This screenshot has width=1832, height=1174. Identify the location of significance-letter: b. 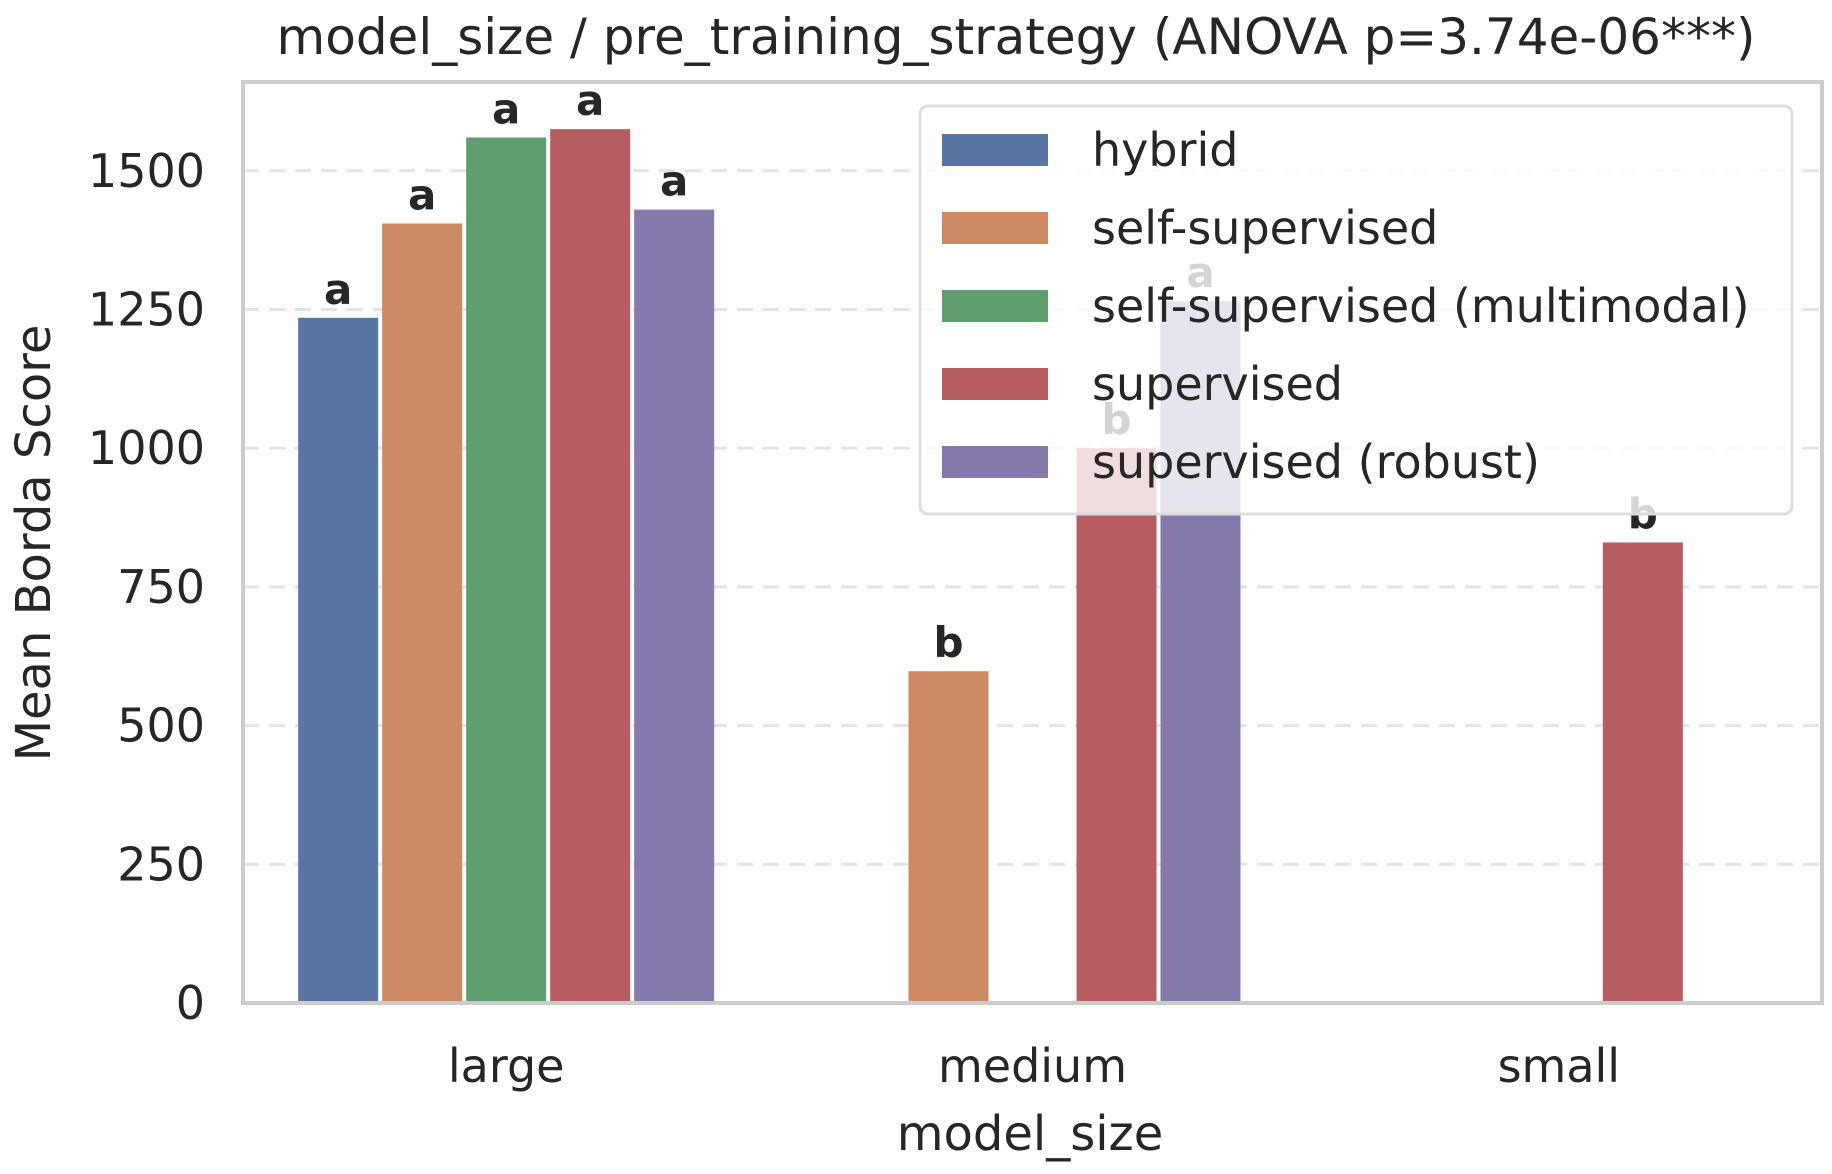
(948, 642).